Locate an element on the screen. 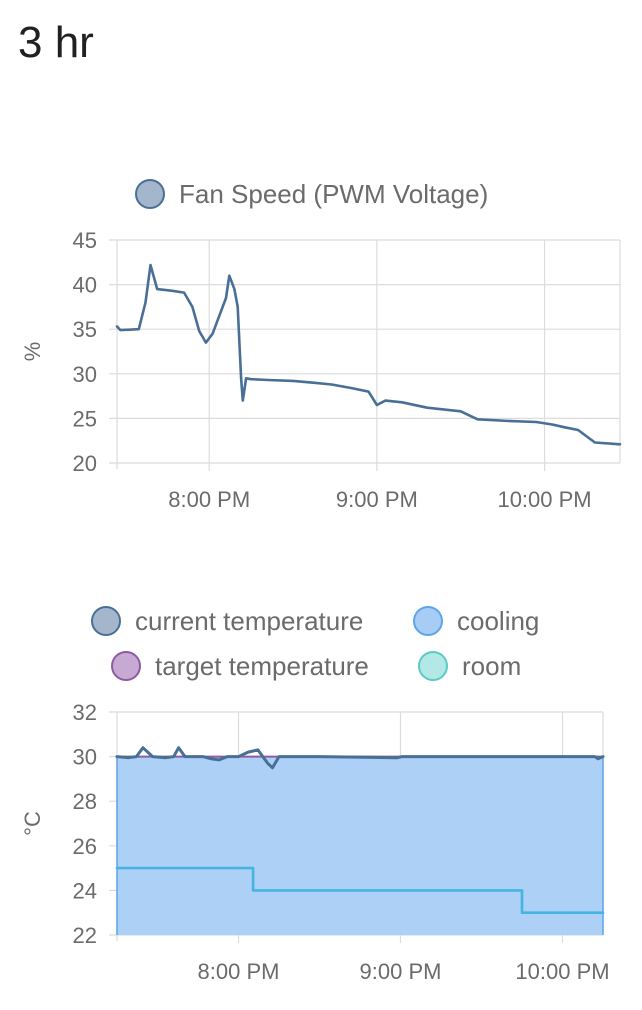 This screenshot has height=1010, width=642. legend-marker-current-temperature is located at coordinates (106, 621).